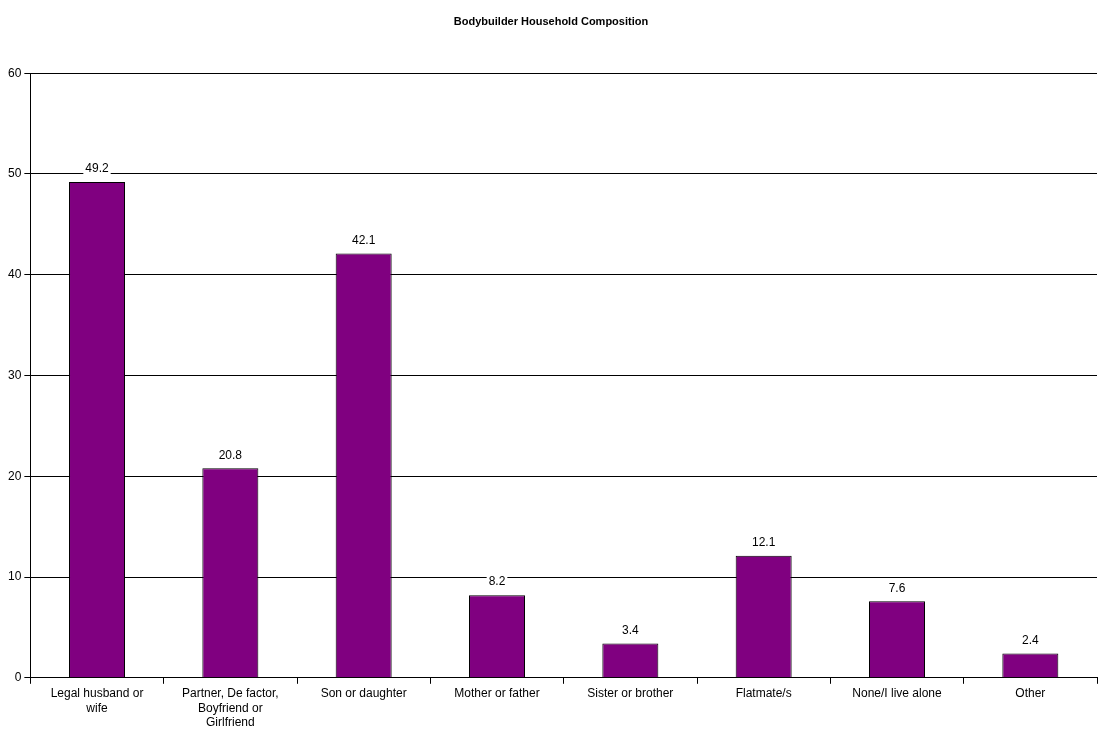  What do you see at coordinates (630, 629) in the screenshot?
I see `data-label: 3.4` at bounding box center [630, 629].